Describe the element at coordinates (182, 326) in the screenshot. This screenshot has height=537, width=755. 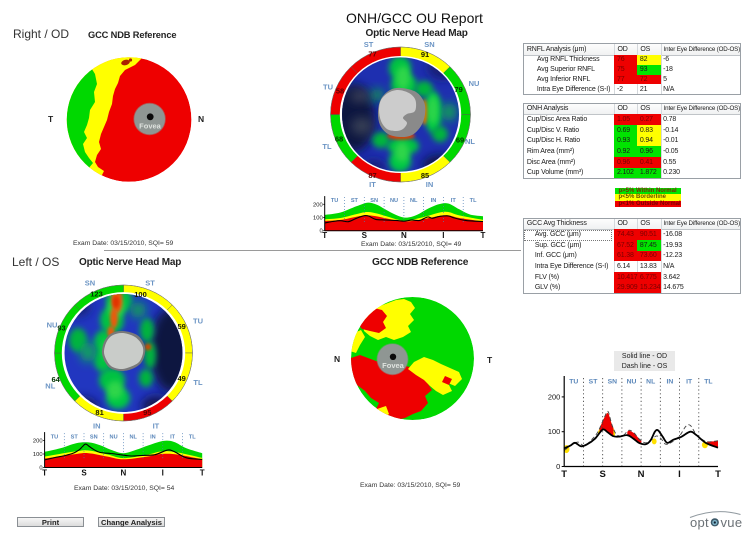
I see `svg-text: 59` at that location.